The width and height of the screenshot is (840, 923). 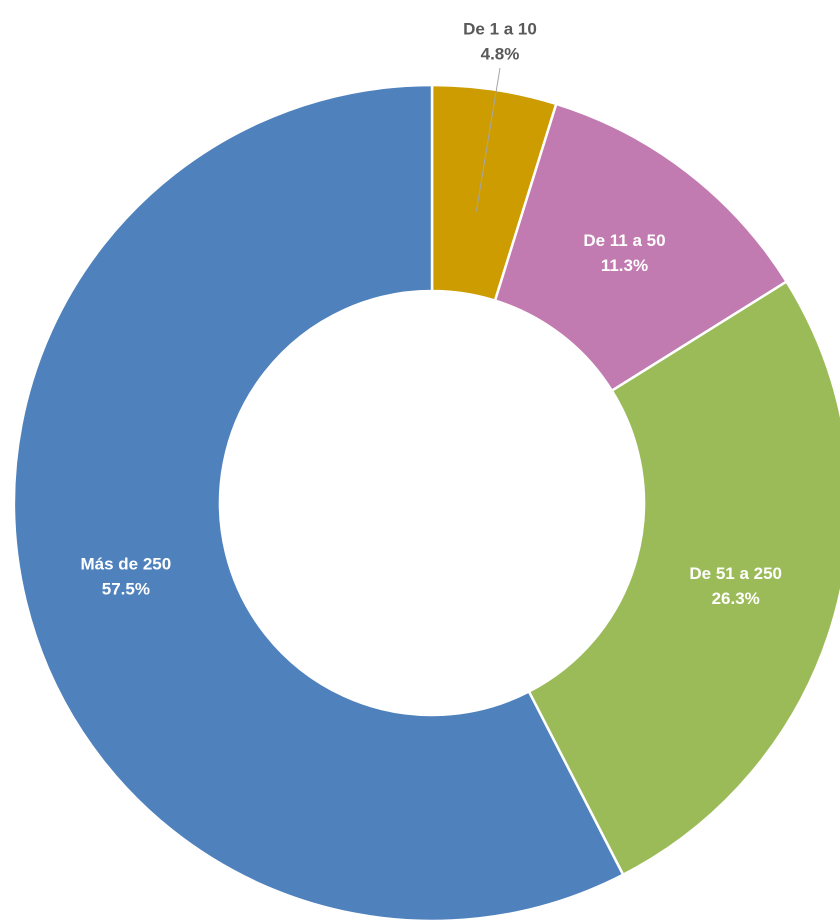 I want to click on slice-value: 4.8%, so click(x=500, y=53).